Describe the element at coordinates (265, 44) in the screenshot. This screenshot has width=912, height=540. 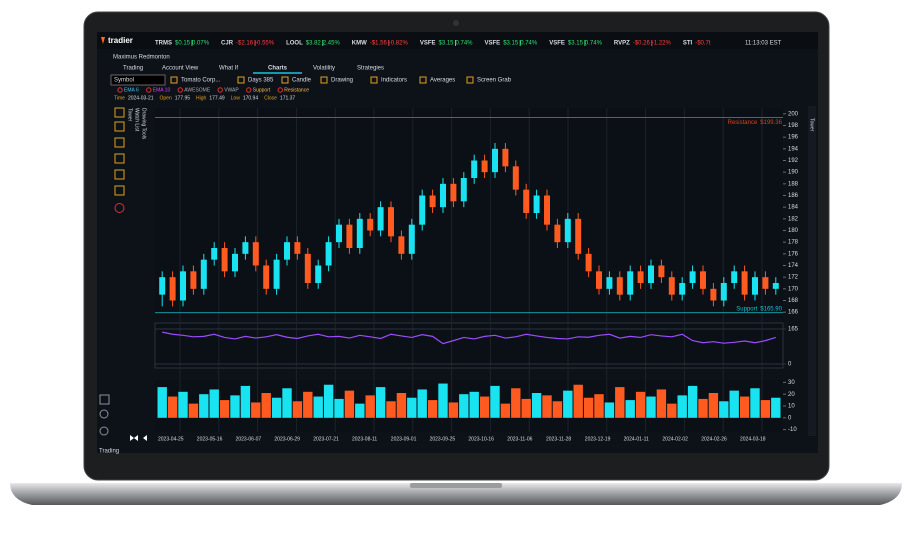
I see `ticker-percent: -0.55%` at that location.